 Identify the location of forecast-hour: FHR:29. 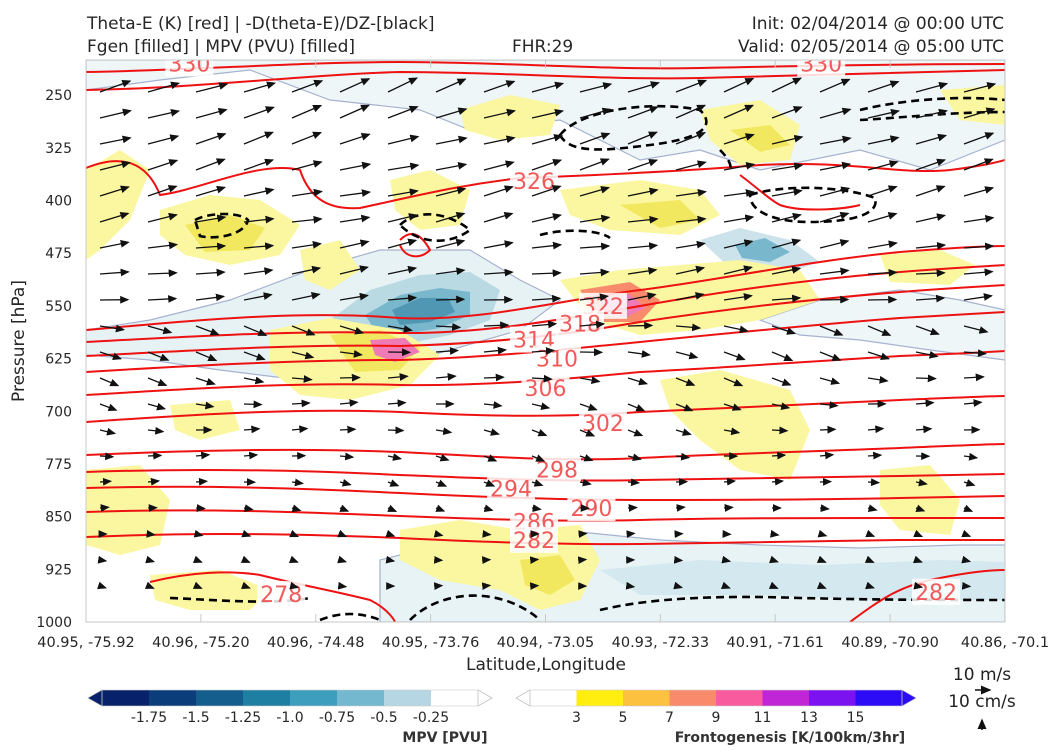
(543, 47).